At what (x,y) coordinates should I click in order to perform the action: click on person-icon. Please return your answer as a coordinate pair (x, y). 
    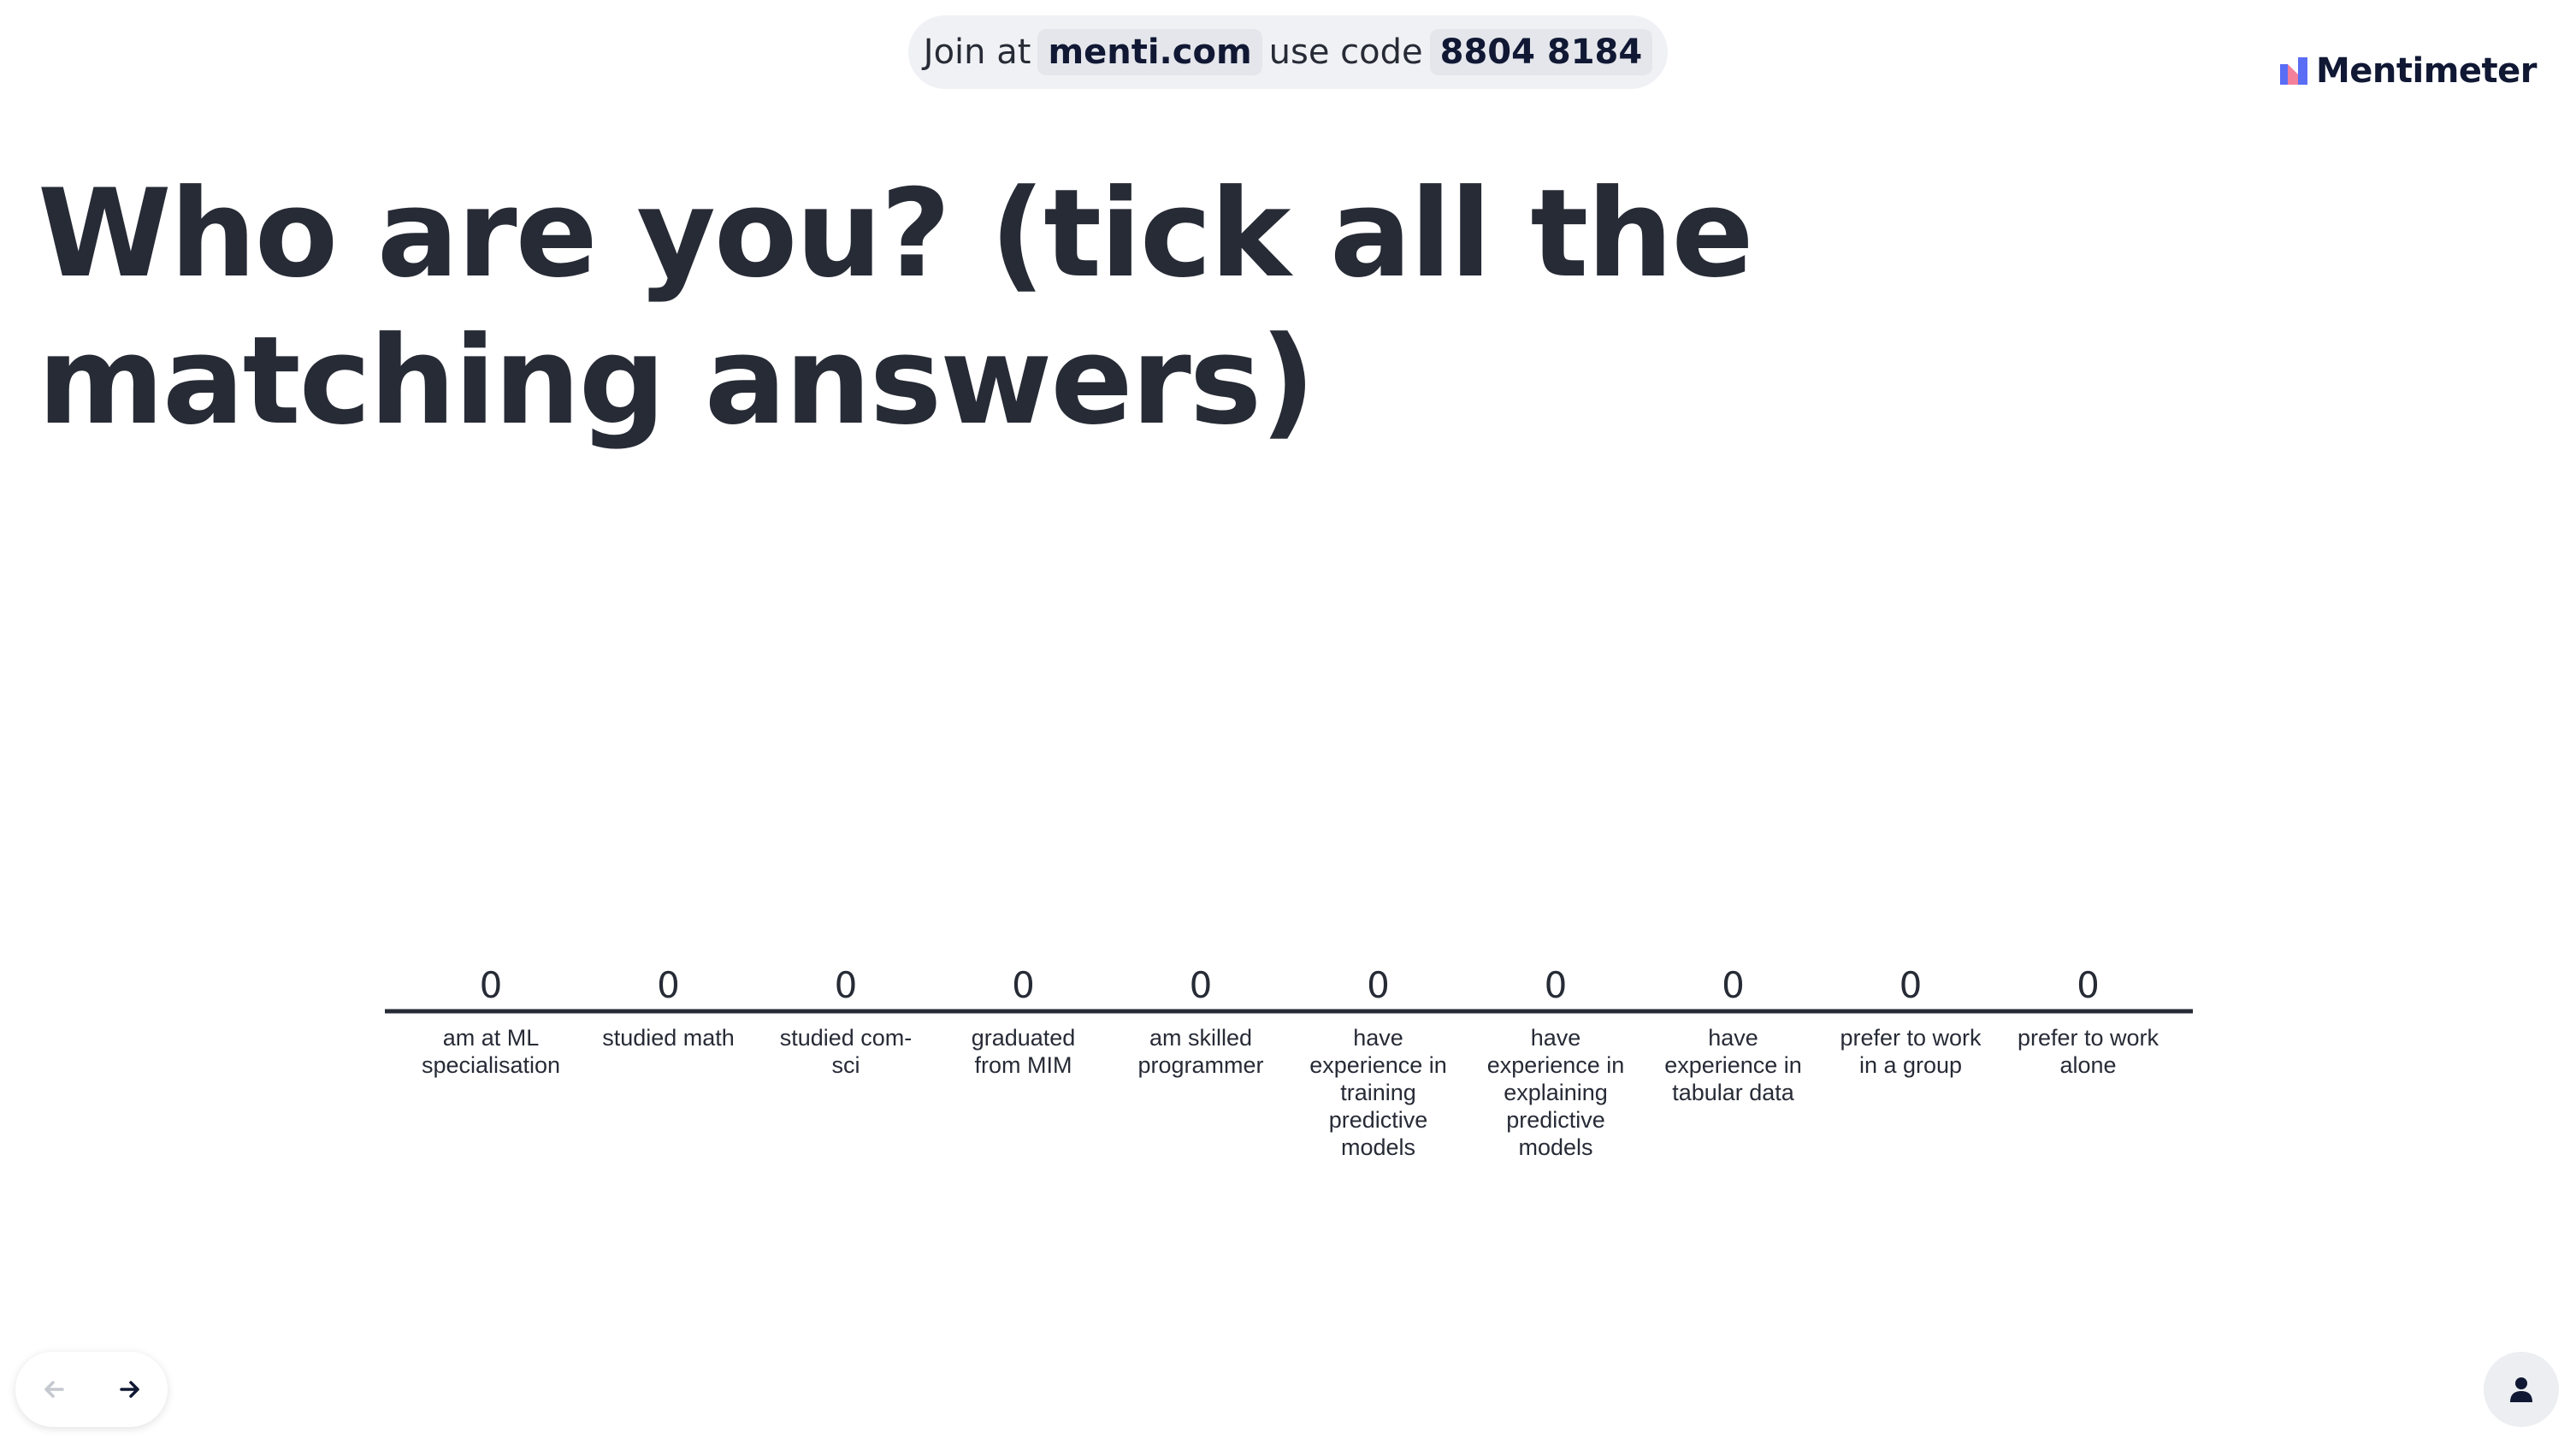
    Looking at the image, I should click on (2521, 1389).